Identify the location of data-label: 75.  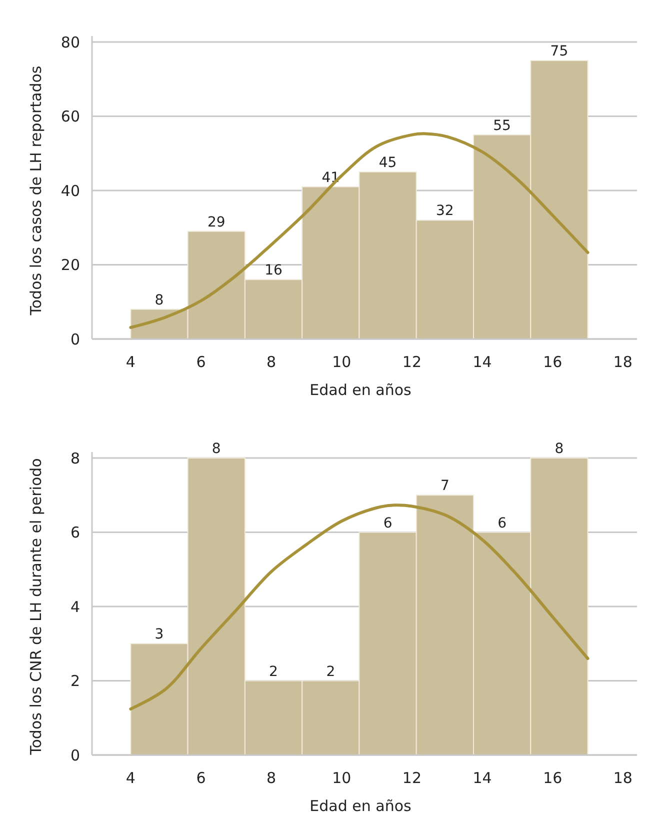
(559, 52).